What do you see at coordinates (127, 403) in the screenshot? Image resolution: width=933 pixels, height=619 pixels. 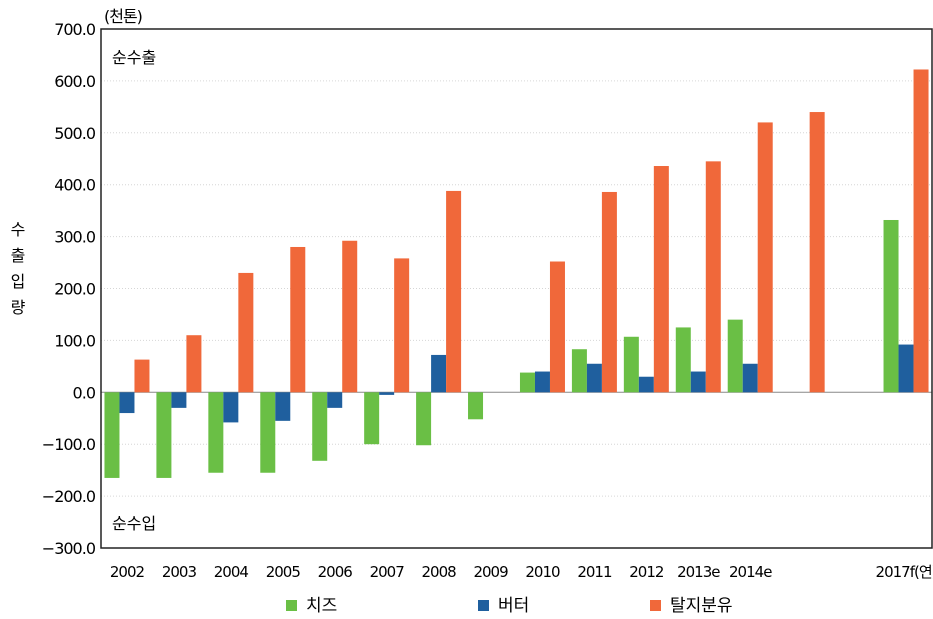 I see `bar-버터-2002` at bounding box center [127, 403].